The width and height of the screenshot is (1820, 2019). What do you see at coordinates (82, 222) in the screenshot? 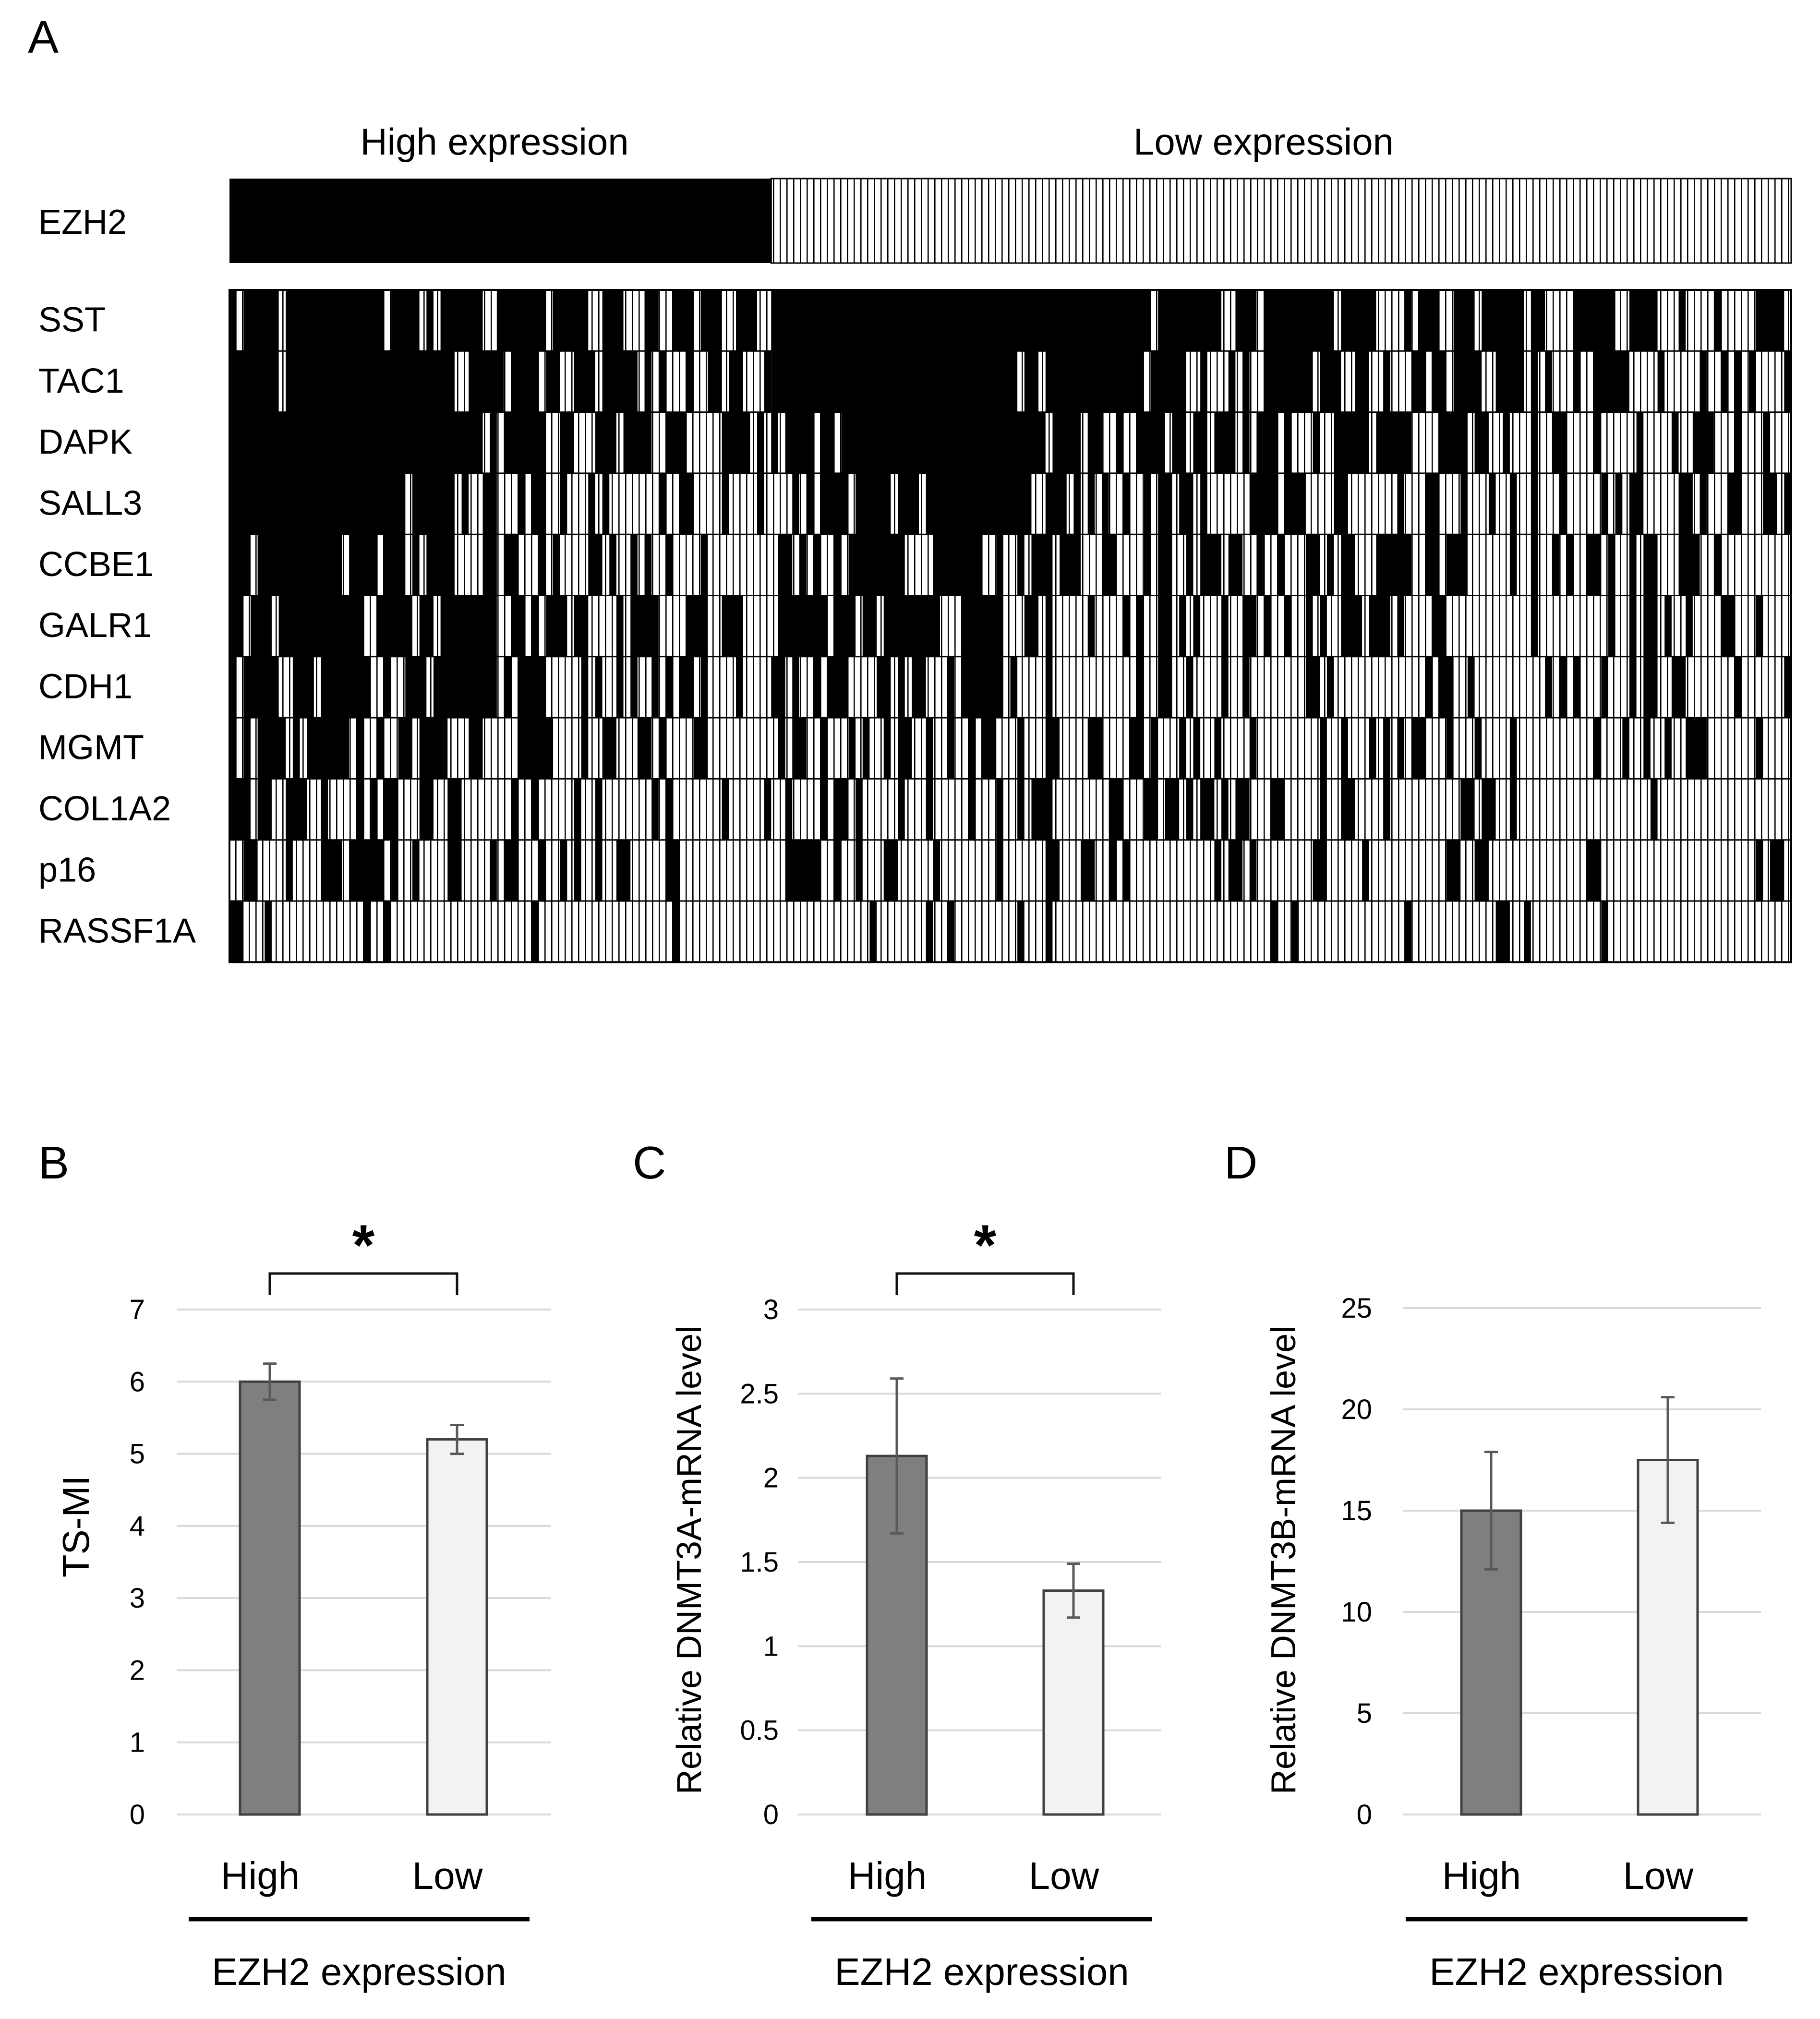
I see `ezh2-row-label: EZH2` at bounding box center [82, 222].